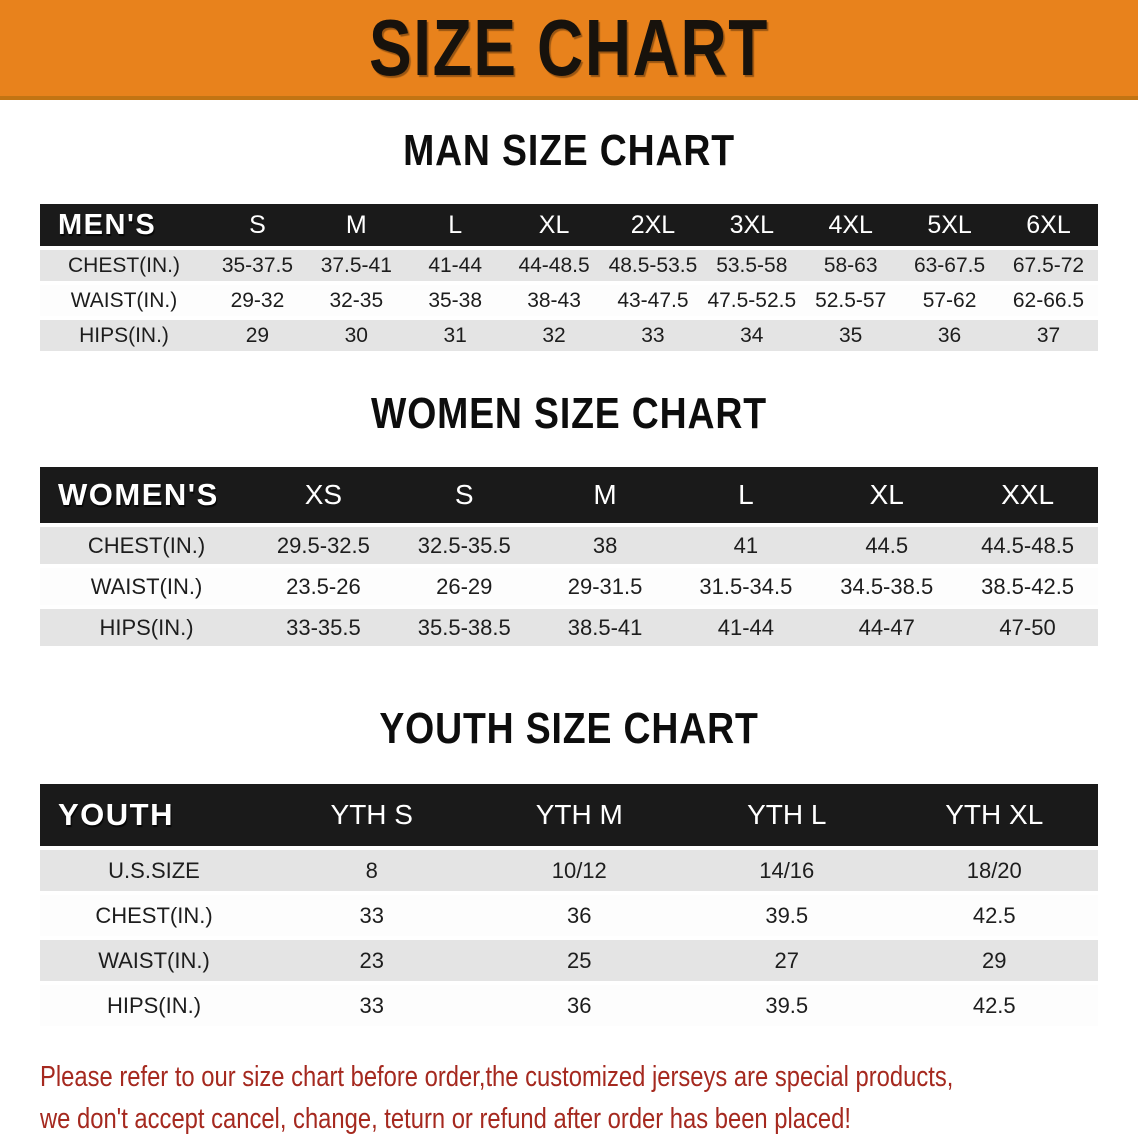 This screenshot has height=1140, width=1138. I want to click on size-value-cell: 47-50, so click(1027, 627).